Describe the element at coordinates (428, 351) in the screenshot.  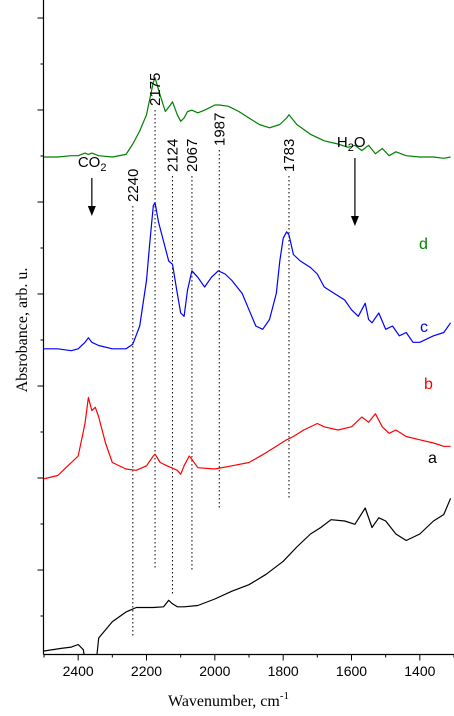
I see `series-labels: a b c d` at that location.